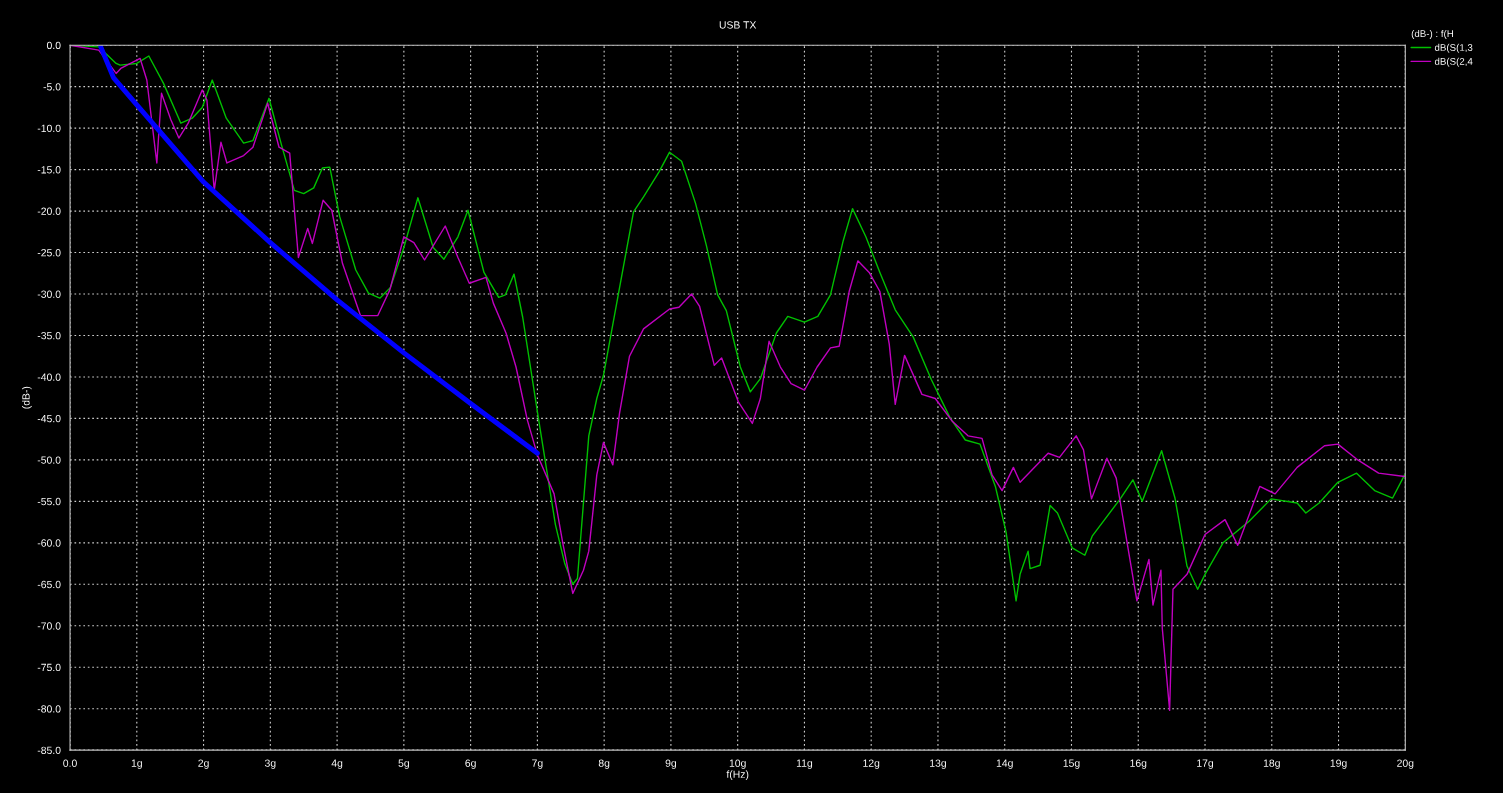 Image resolution: width=1503 pixels, height=793 pixels. What do you see at coordinates (1432, 34) in the screenshot?
I see `legend-title: (dB-) : f(H` at bounding box center [1432, 34].